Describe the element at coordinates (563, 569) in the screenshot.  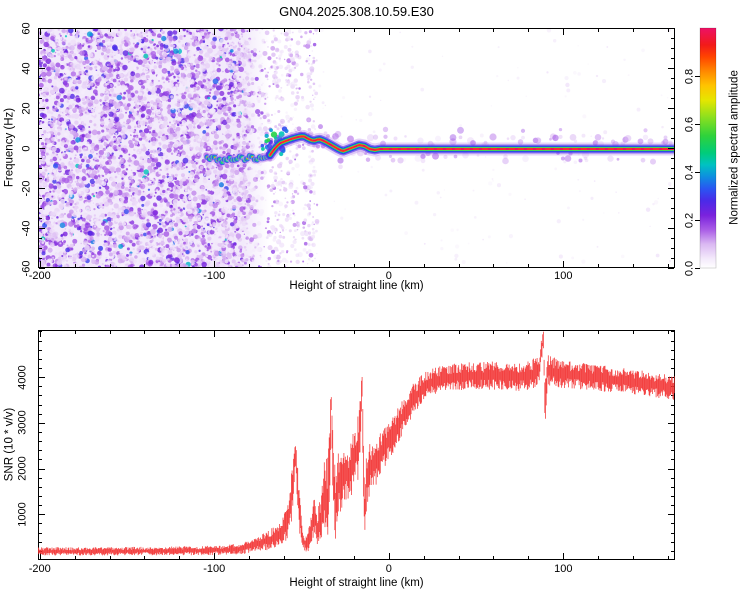
I see `snr-x-tick-label: 100` at that location.